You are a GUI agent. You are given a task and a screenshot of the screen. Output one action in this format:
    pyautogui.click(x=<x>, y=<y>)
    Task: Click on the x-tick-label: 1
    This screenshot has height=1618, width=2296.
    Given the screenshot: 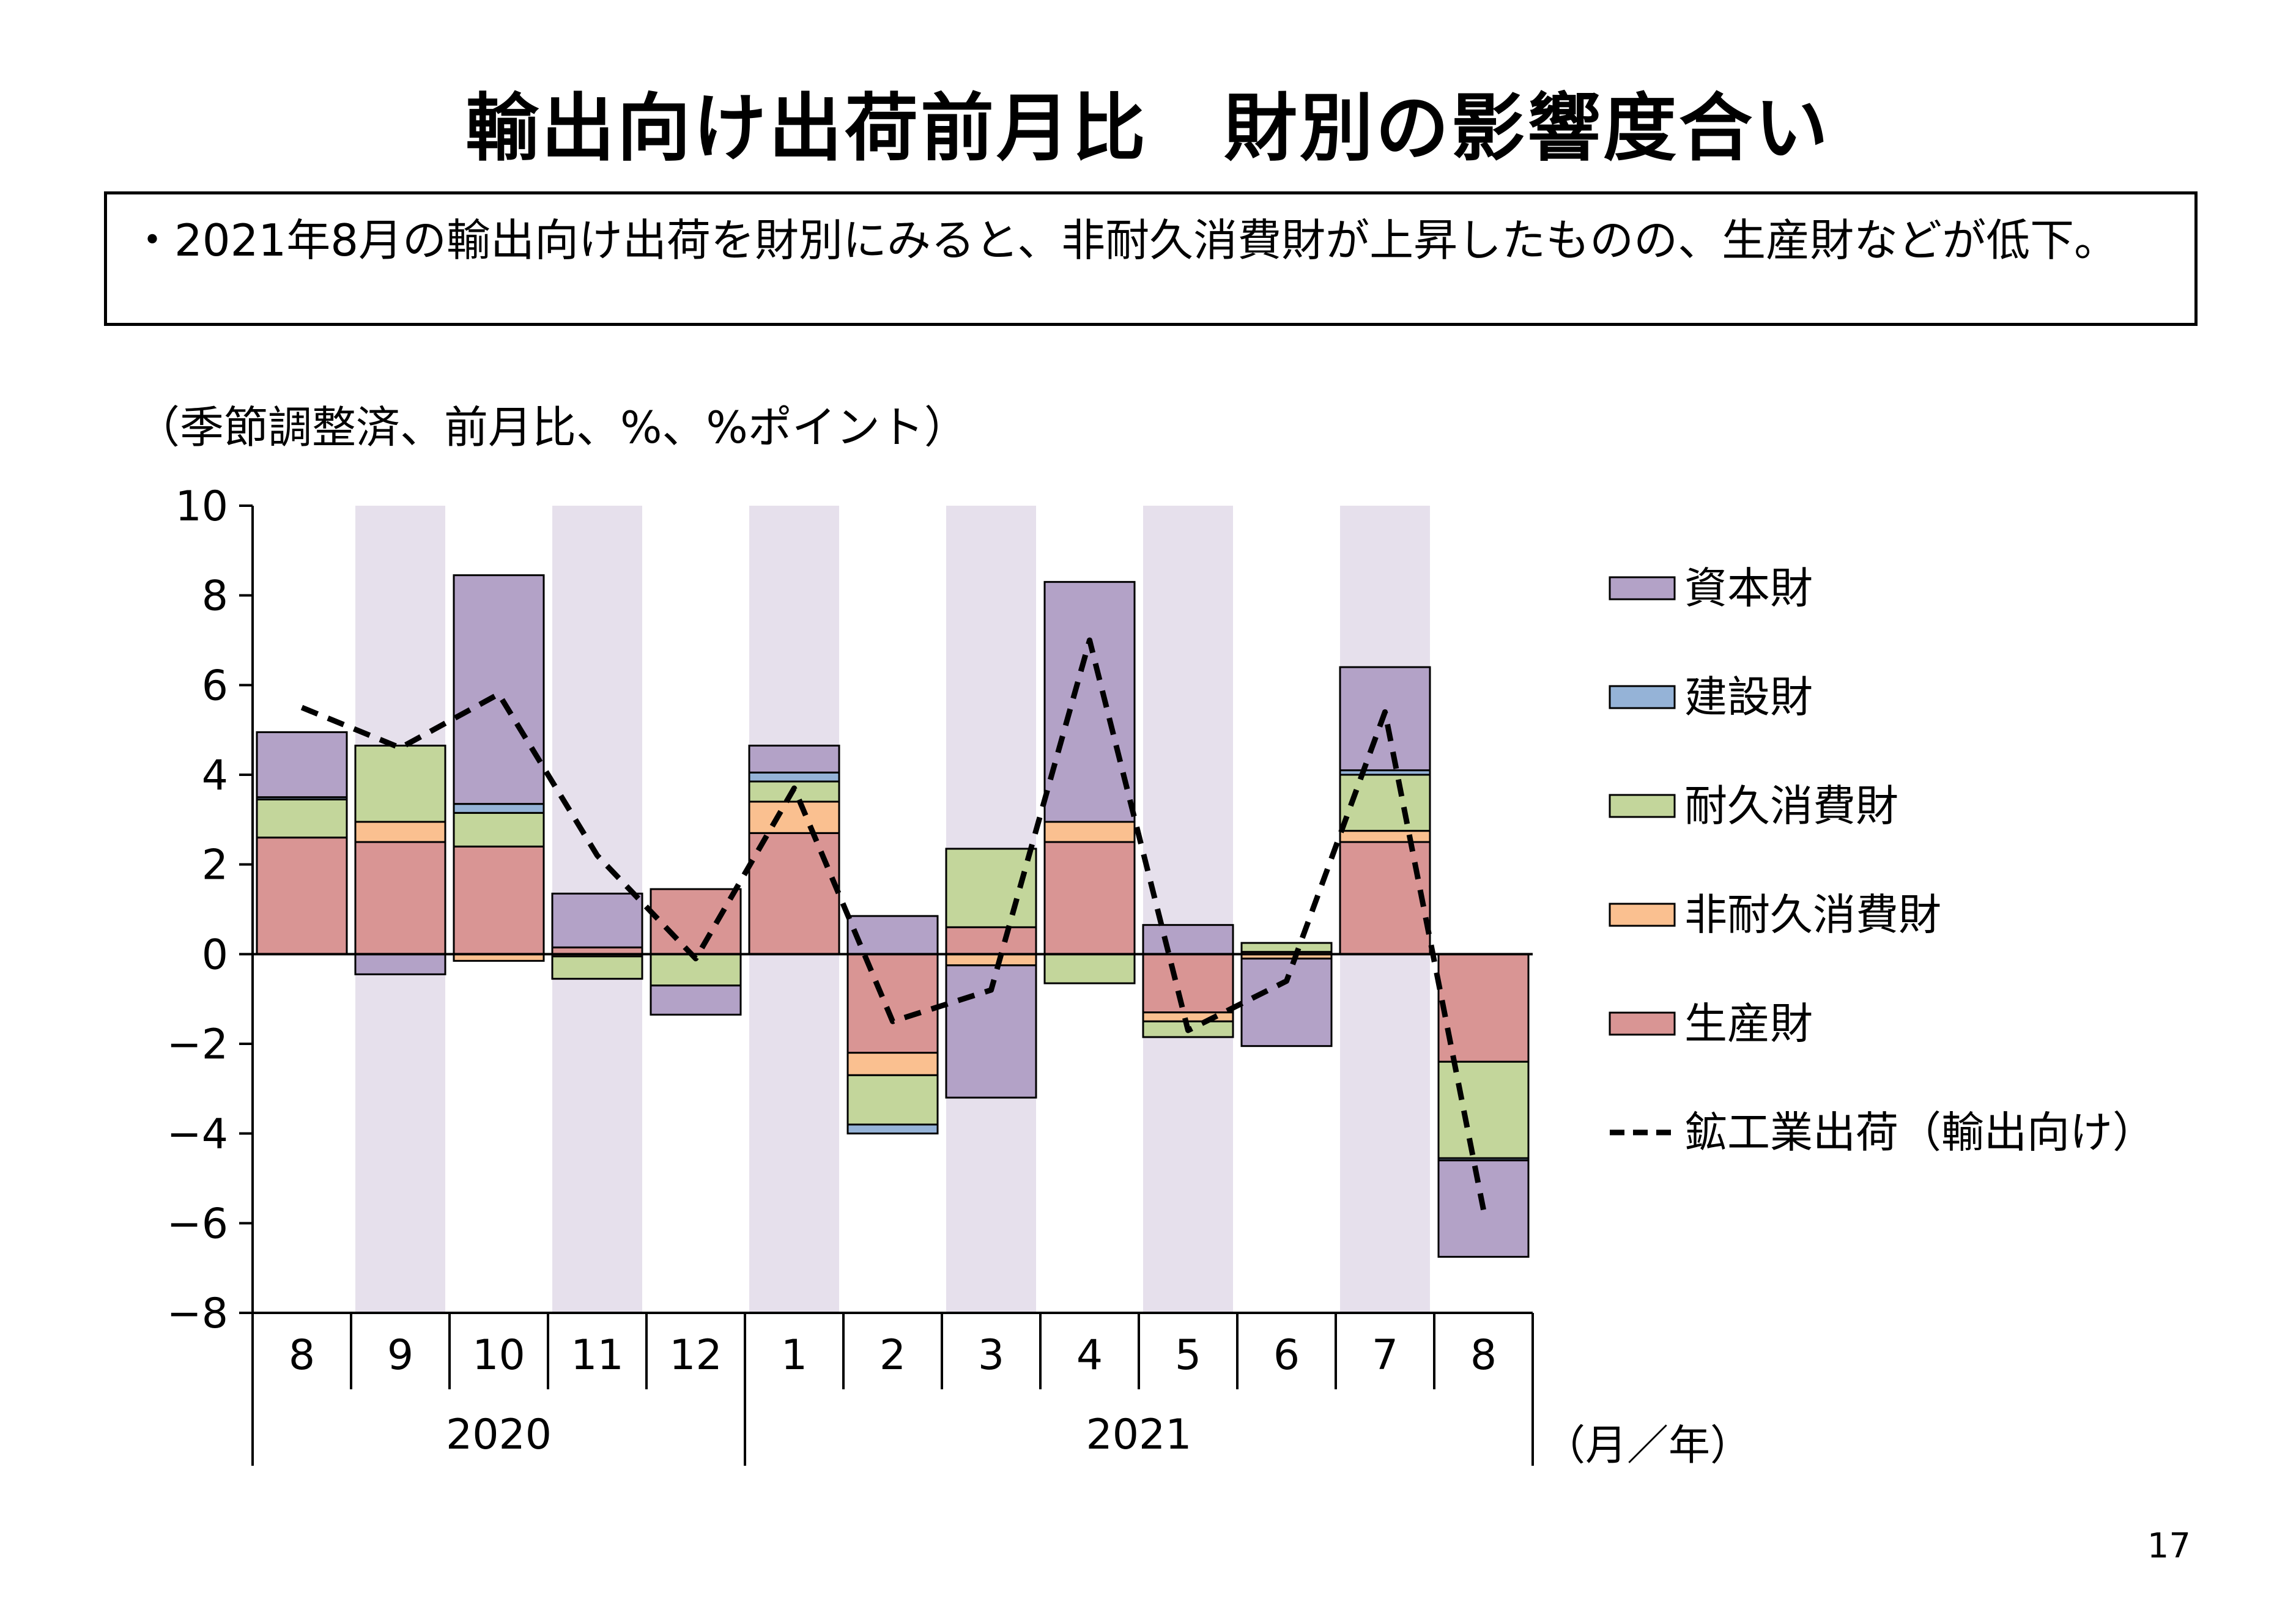 What is the action you would take?
    pyautogui.click(x=794, y=1355)
    